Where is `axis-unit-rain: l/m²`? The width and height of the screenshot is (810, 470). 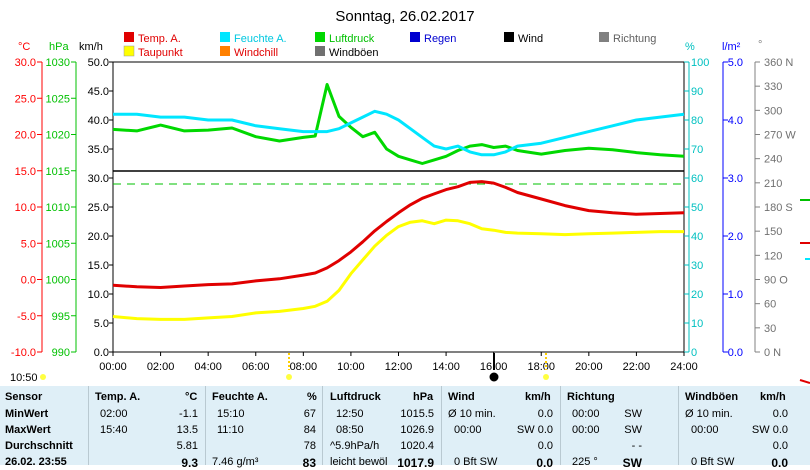 axis-unit-rain: l/m² is located at coordinates (731, 47).